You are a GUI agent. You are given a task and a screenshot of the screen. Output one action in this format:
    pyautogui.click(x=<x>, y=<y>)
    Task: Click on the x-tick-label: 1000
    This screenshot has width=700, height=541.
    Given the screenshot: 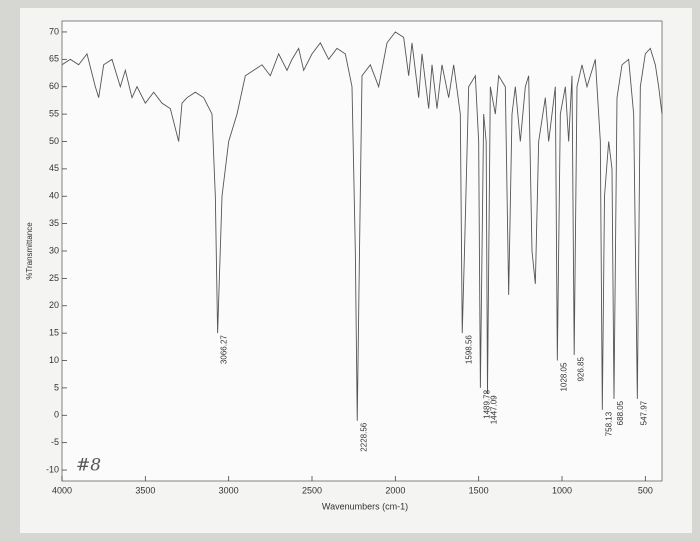 What is the action you would take?
    pyautogui.click(x=562, y=490)
    